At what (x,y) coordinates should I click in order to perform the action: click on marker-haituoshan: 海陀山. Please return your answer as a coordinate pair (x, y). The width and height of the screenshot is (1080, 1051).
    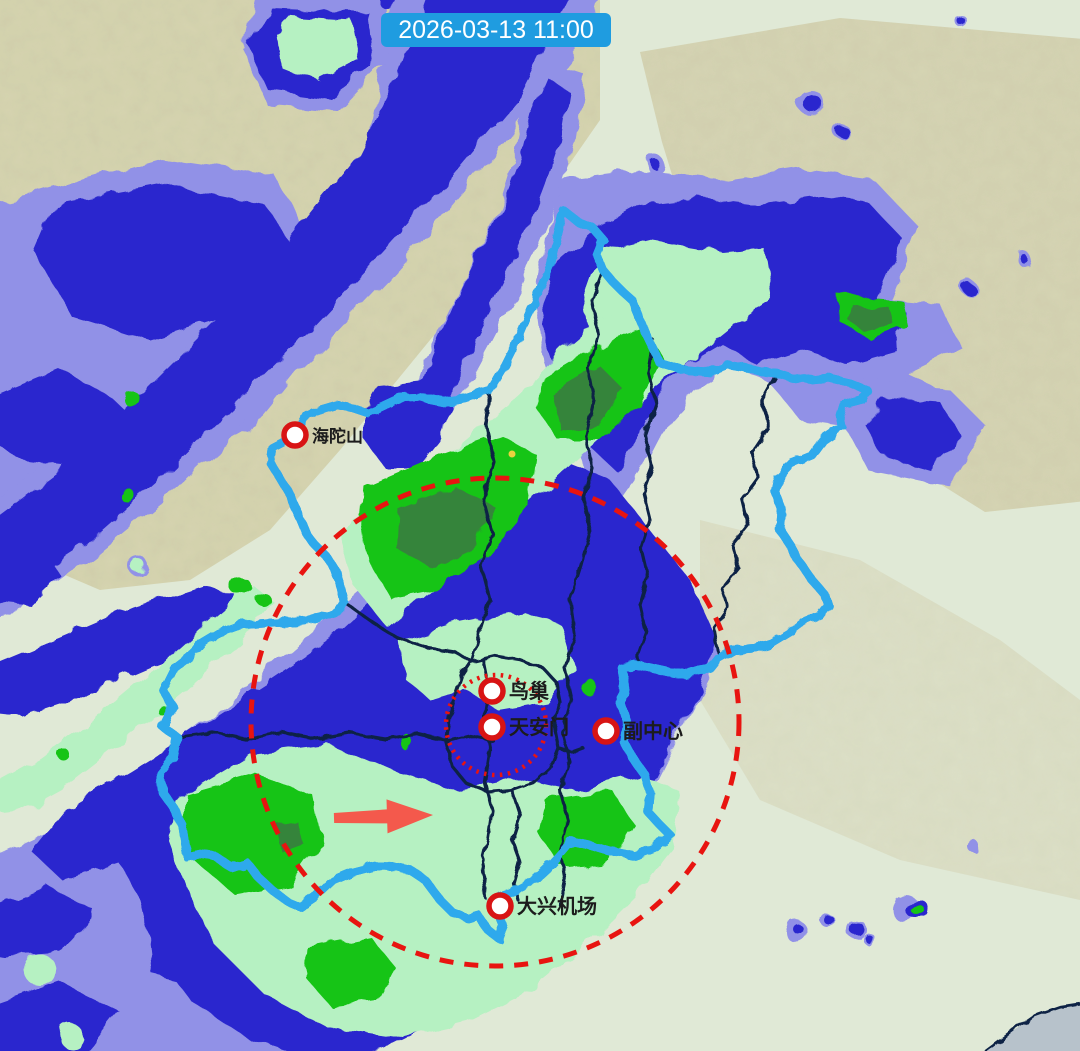
    Looking at the image, I should click on (322, 435).